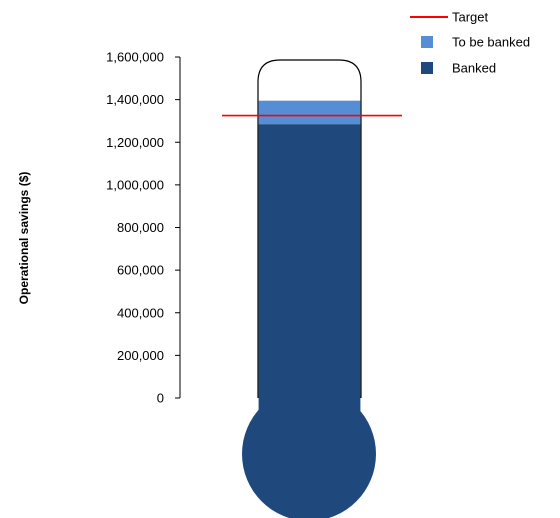 The width and height of the screenshot is (560, 518). What do you see at coordinates (470, 17) in the screenshot?
I see `legend-label: Target` at bounding box center [470, 17].